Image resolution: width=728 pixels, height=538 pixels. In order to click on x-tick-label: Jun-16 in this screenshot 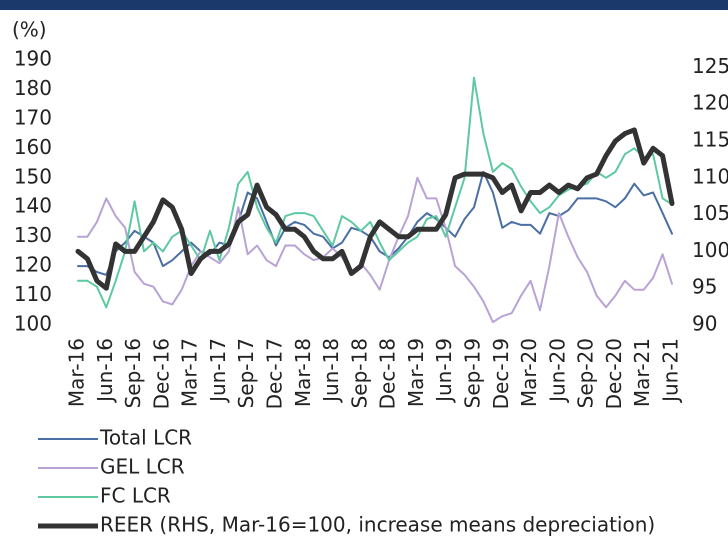, I will do `click(105, 371)`.